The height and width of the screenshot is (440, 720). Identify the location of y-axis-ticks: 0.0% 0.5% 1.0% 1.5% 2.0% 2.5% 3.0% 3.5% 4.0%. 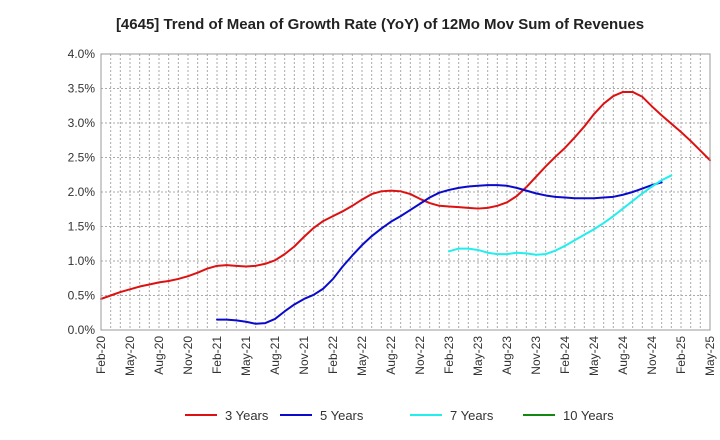
(82, 192).